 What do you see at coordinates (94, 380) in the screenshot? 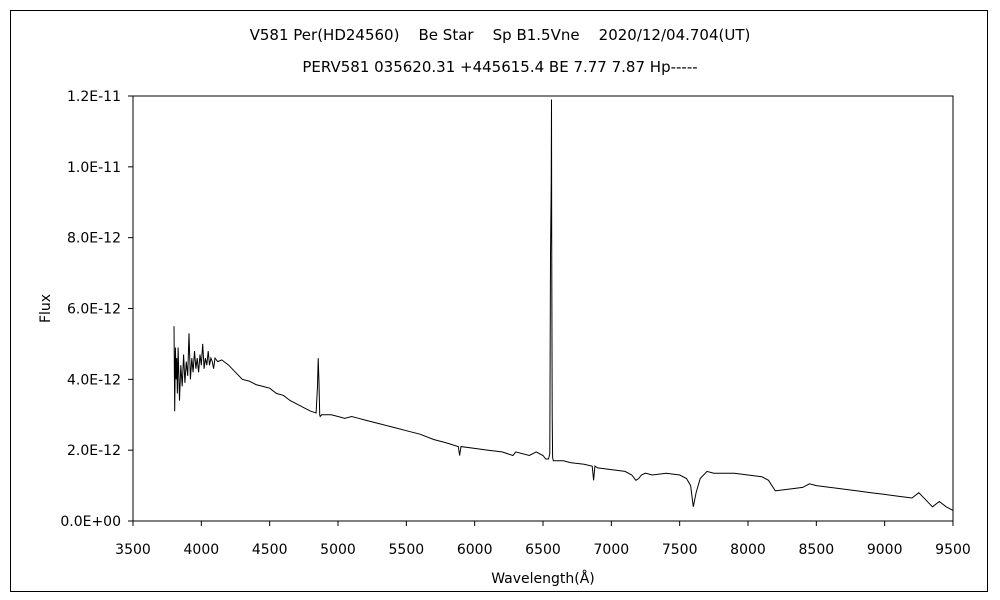
I see `y-tick-label: 4.0E-12` at bounding box center [94, 380].